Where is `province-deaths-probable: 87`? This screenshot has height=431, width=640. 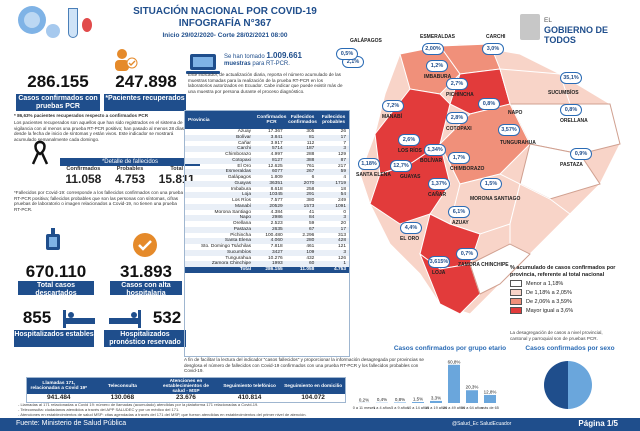
province-deaths-probable: 87 is located at coordinates (343, 160).